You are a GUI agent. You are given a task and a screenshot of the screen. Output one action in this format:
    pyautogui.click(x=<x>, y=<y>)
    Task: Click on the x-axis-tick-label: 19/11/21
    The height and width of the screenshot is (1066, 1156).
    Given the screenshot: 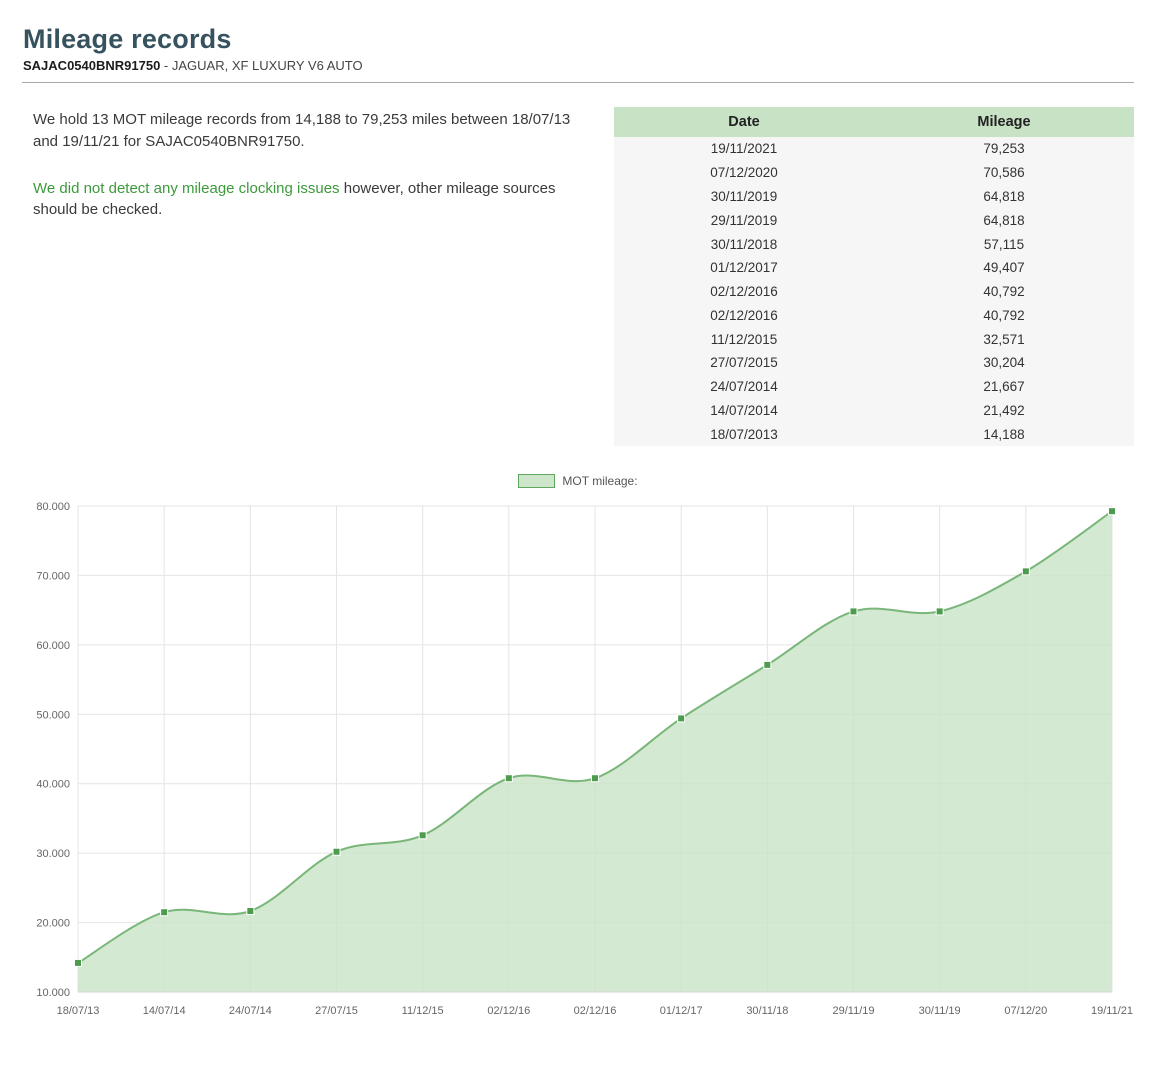 What is the action you would take?
    pyautogui.click(x=1112, y=1011)
    